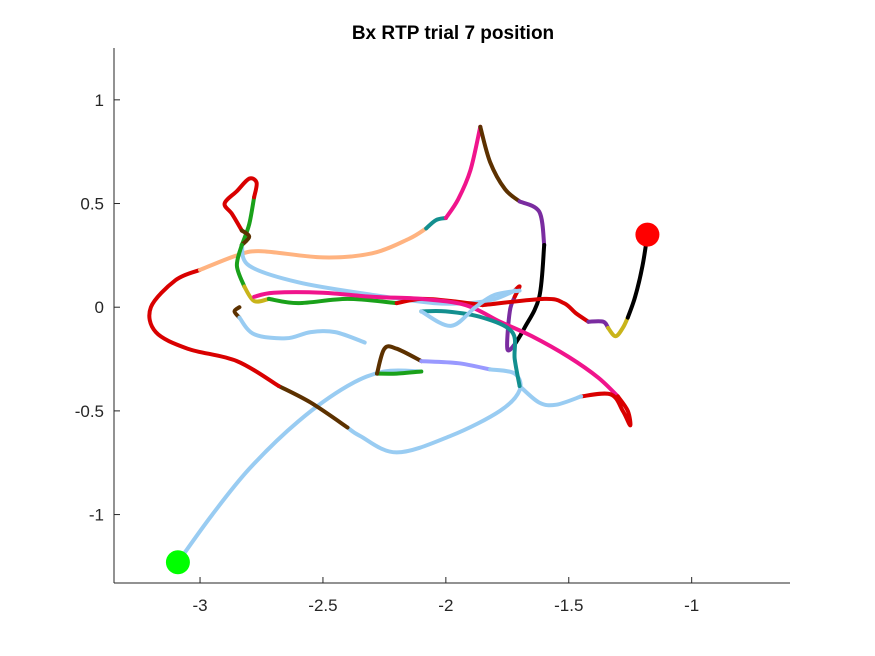 This screenshot has width=875, height=656. What do you see at coordinates (89, 411) in the screenshot?
I see `y-tick-label: -0.5` at bounding box center [89, 411].